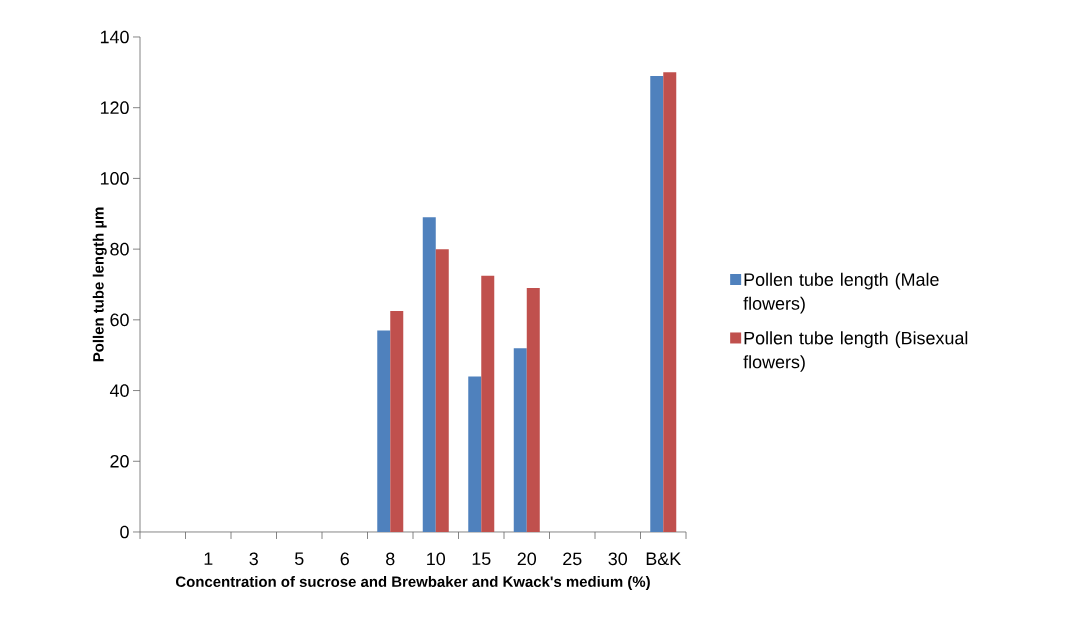  Describe the element at coordinates (572, 559) in the screenshot. I see `x-tick-label: 25` at that location.